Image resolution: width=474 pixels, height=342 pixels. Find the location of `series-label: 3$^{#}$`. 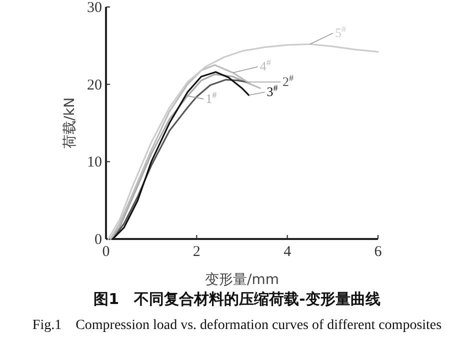

series-label: 3$^{#}$ is located at coordinates (272, 91).